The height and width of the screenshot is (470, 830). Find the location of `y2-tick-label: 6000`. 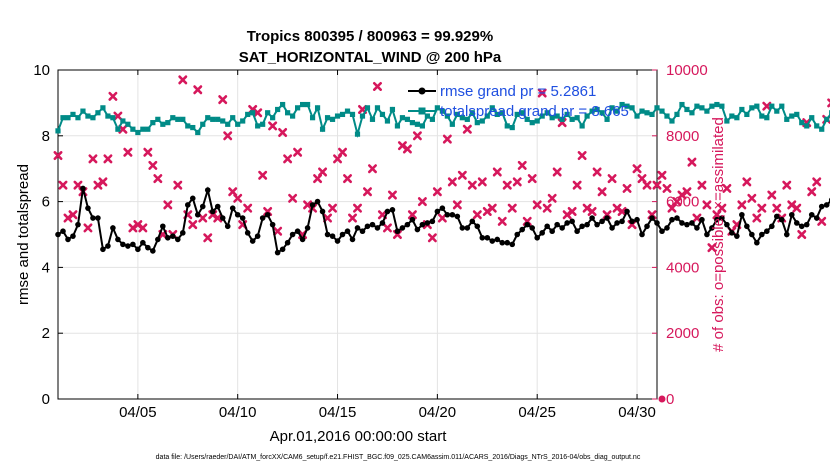

y2-tick-label: 6000 is located at coordinates (682, 202).